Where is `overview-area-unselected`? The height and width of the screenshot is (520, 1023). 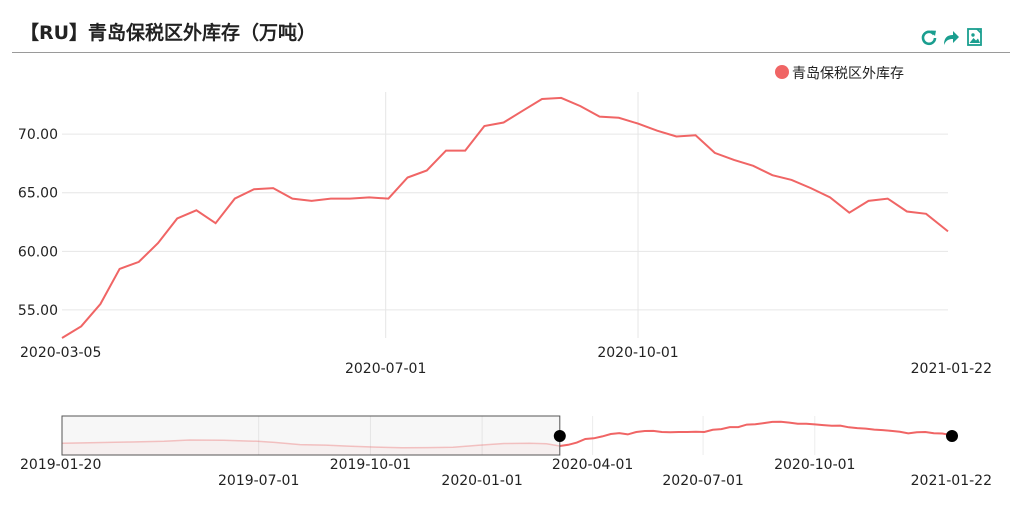 overview-area-unselected is located at coordinates (311, 447).